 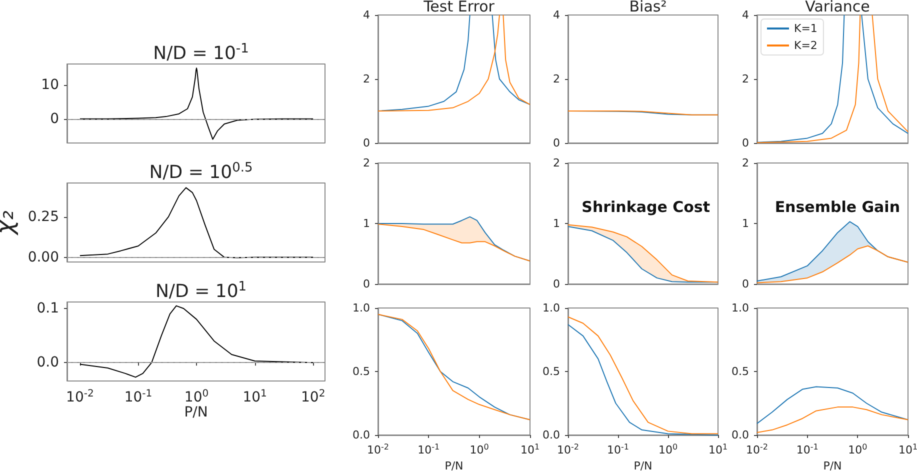 What do you see at coordinates (459, 8) in the screenshot?
I see `chart-title: Test Error` at bounding box center [459, 8].